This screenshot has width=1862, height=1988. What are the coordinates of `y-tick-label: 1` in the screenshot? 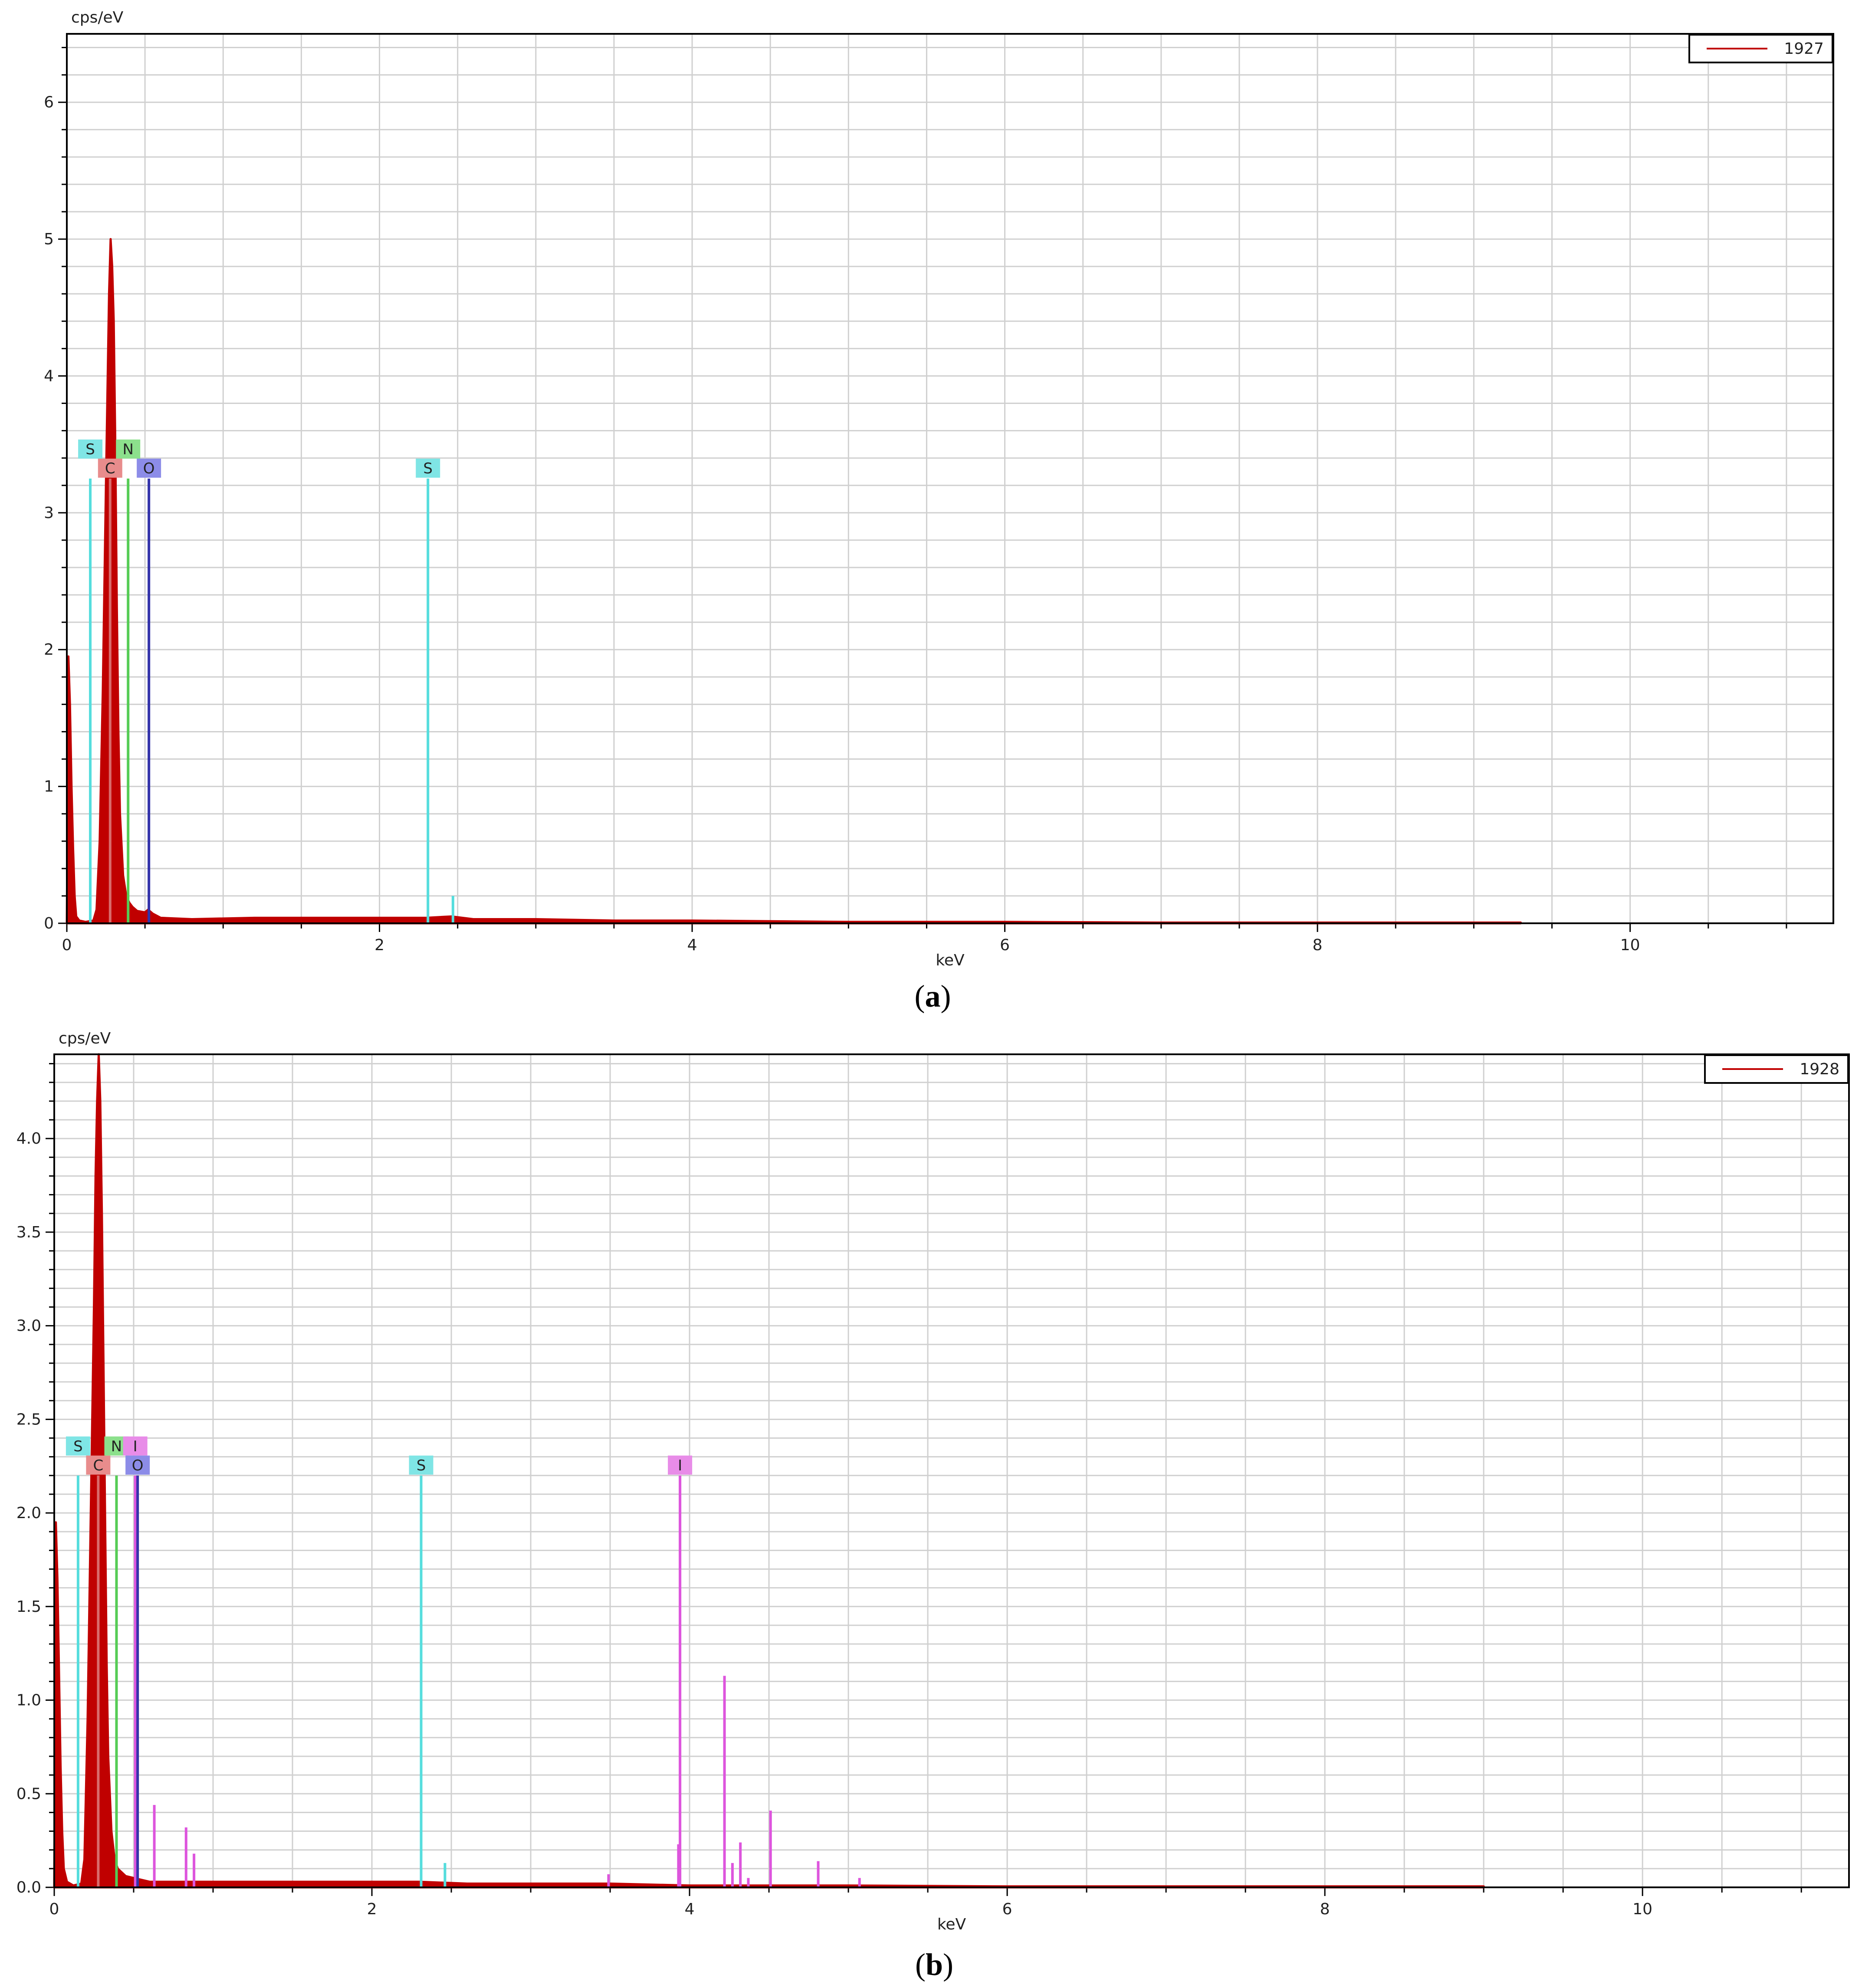 It's located at (49, 787).